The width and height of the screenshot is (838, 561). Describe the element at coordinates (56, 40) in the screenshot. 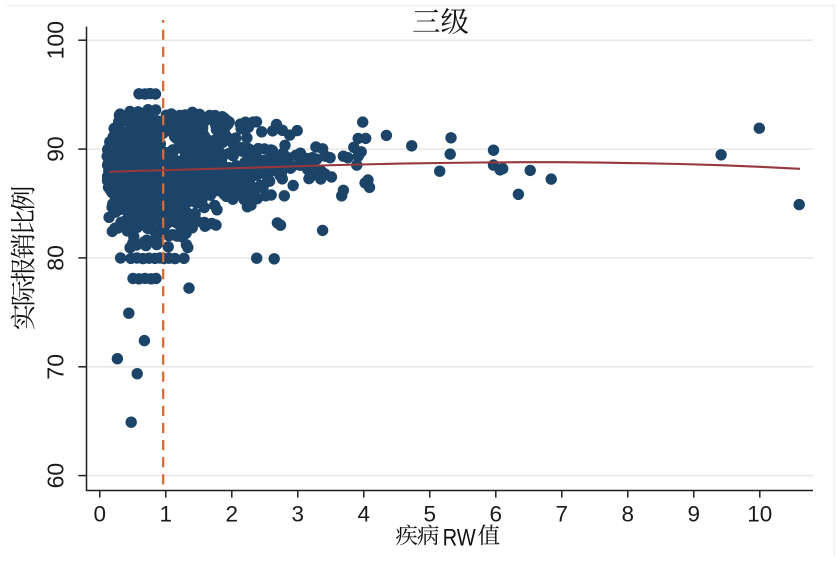

I see `svg-text: 100` at that location.